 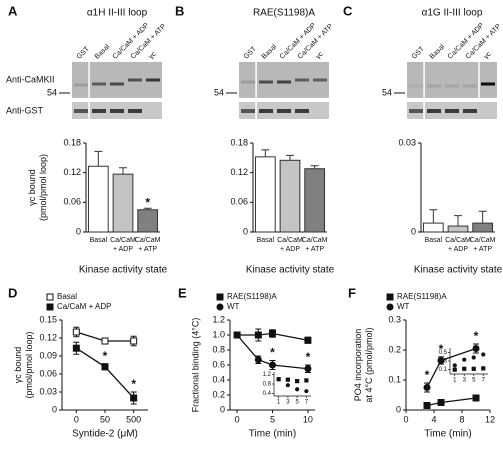 What do you see at coordinates (105, 434) in the screenshot?
I see `x-axis-label: Syntide-2 (μM)` at bounding box center [105, 434].